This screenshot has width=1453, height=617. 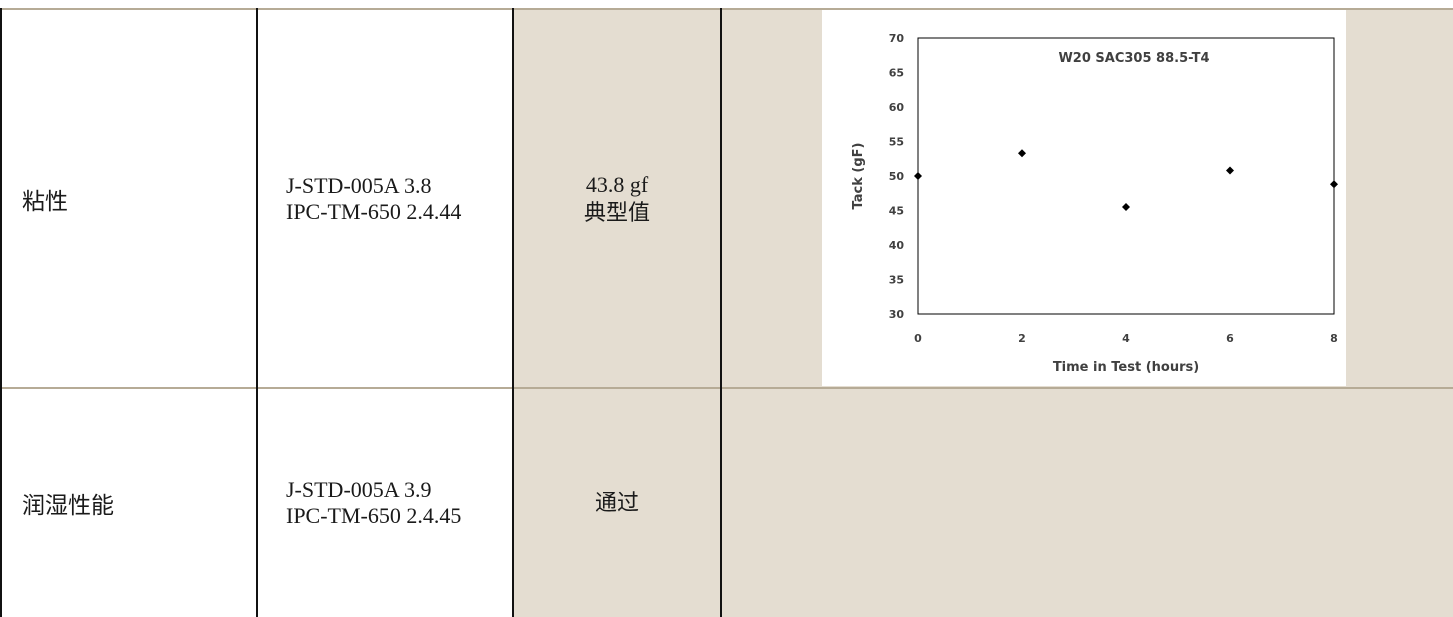 I want to click on result-cell: 通过, so click(x=617, y=503).